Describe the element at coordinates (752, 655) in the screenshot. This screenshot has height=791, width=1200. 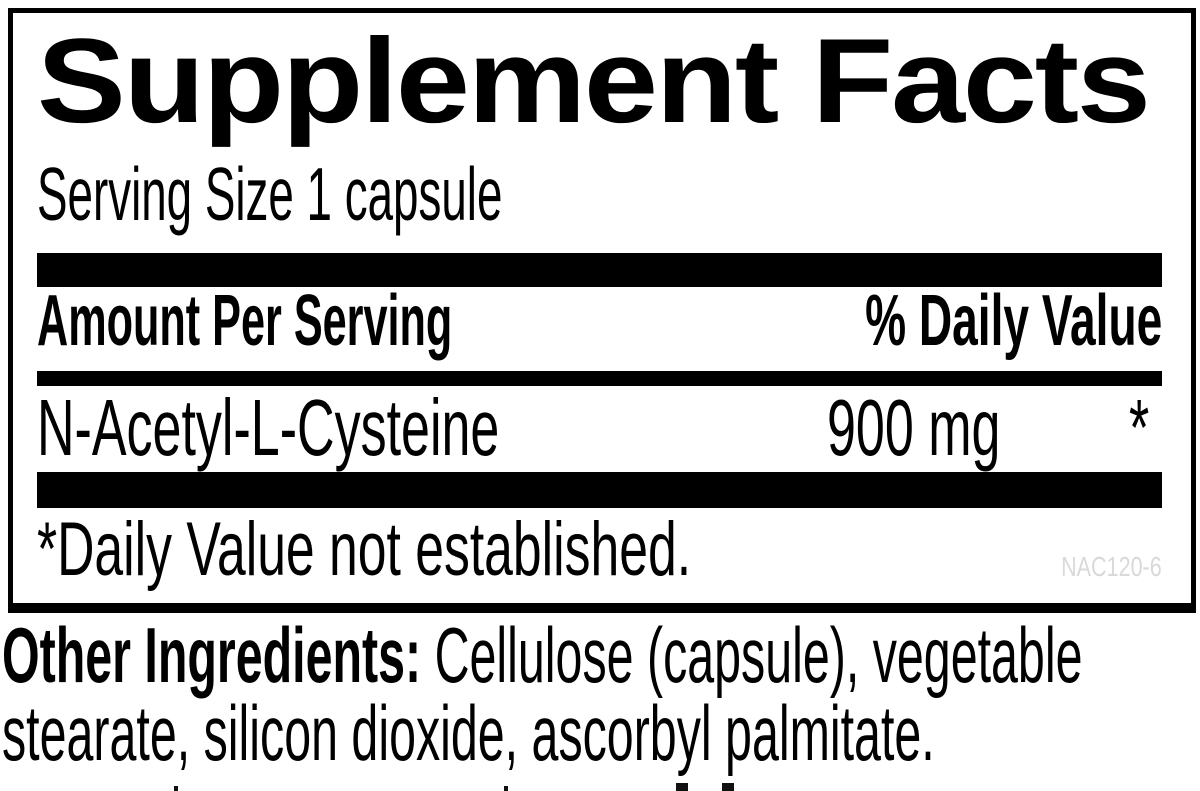
I see `other-ingredients-text-1: Cellulose (capsule), vegetable` at that location.